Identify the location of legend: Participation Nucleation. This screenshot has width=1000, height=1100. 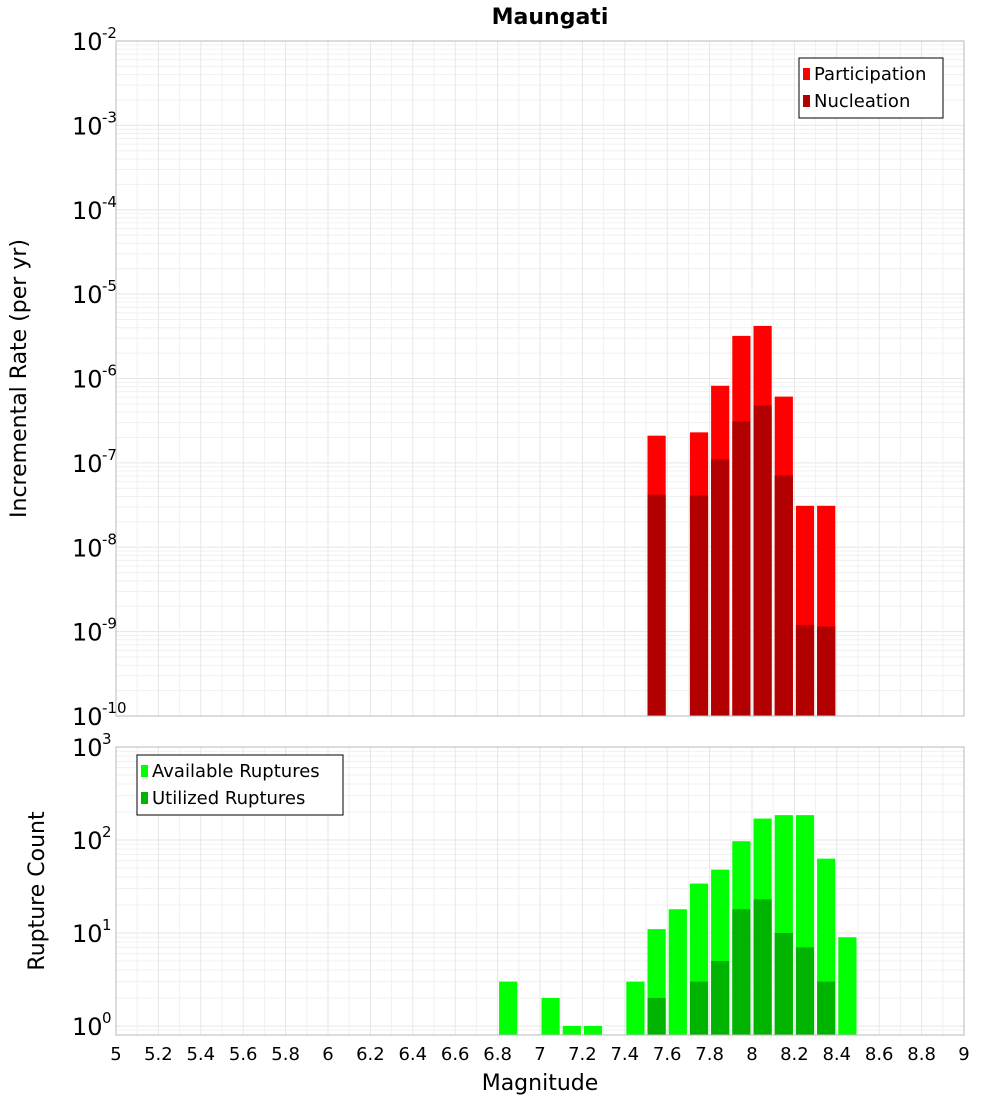
(871, 88).